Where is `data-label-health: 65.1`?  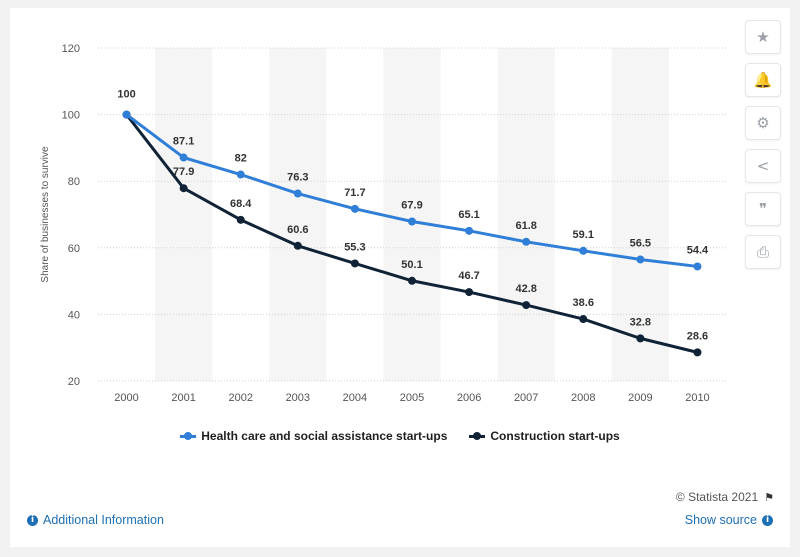 data-label-health: 65.1 is located at coordinates (468, 215).